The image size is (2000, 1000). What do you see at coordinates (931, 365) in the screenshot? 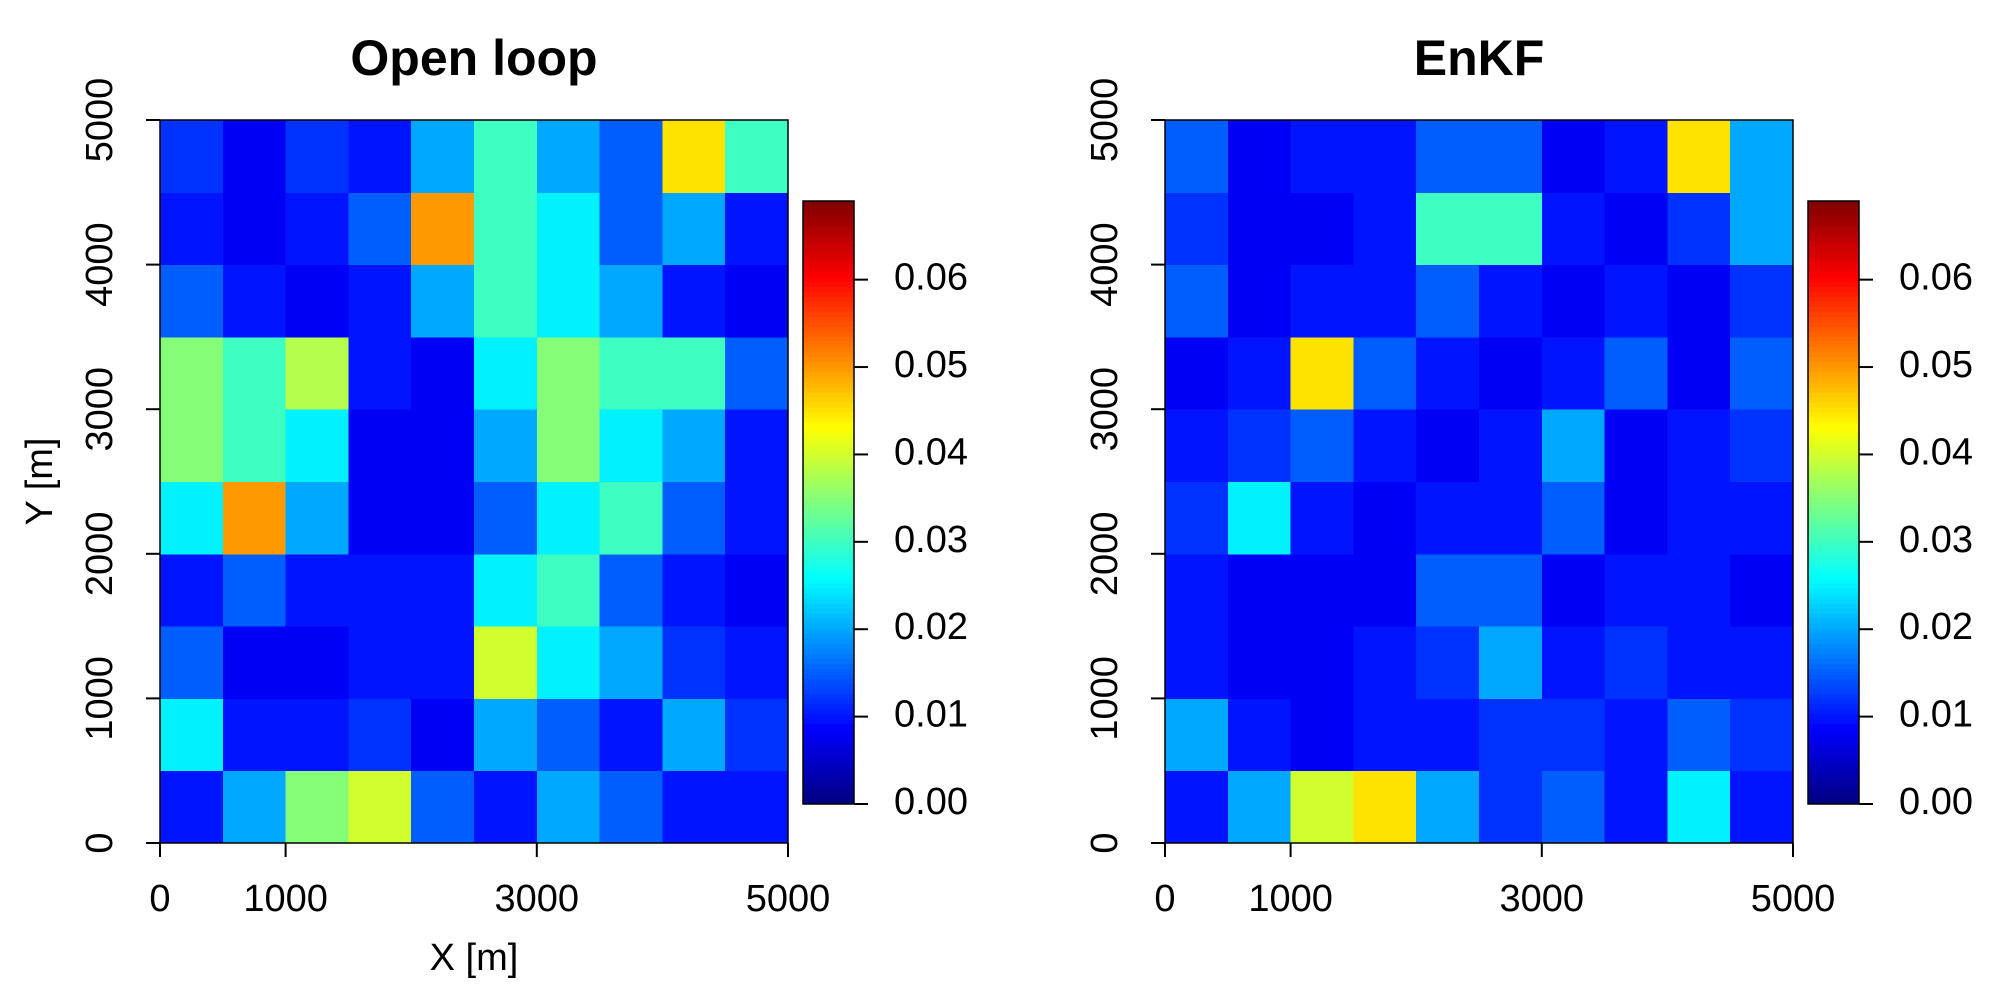
I see `colorbar-tick-label: 0.05` at bounding box center [931, 365].